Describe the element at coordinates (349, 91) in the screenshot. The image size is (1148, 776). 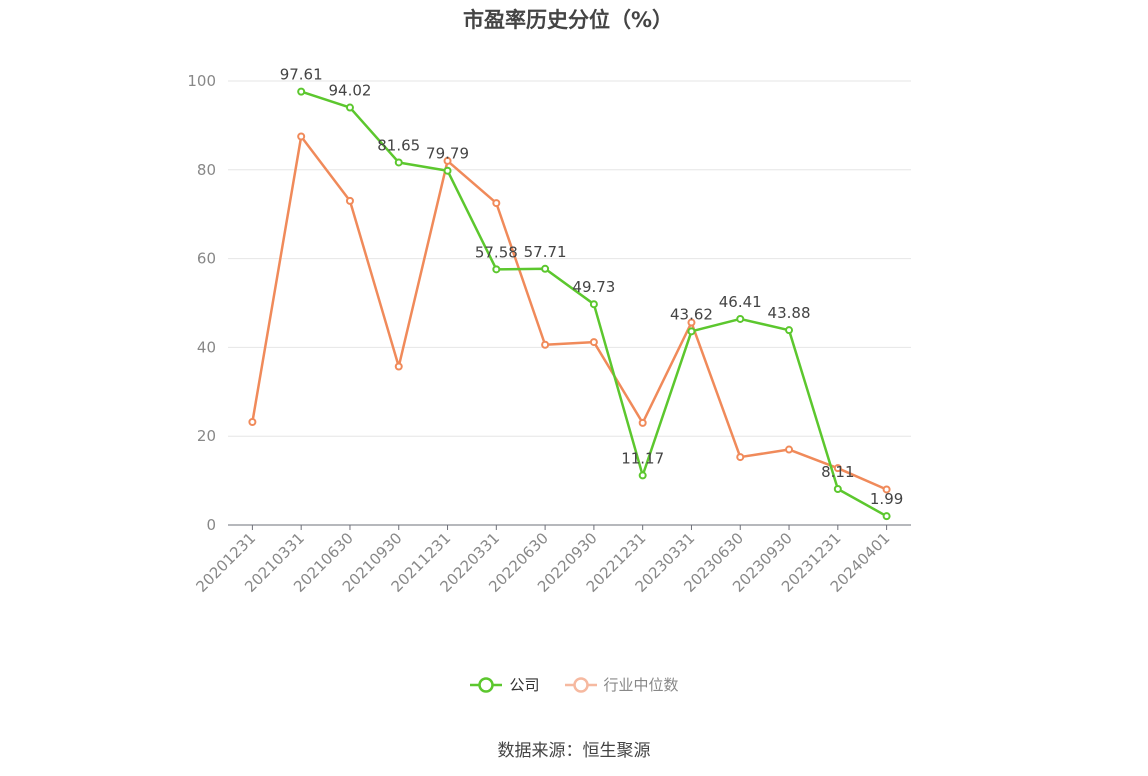
I see `data-label: 94.02` at that location.